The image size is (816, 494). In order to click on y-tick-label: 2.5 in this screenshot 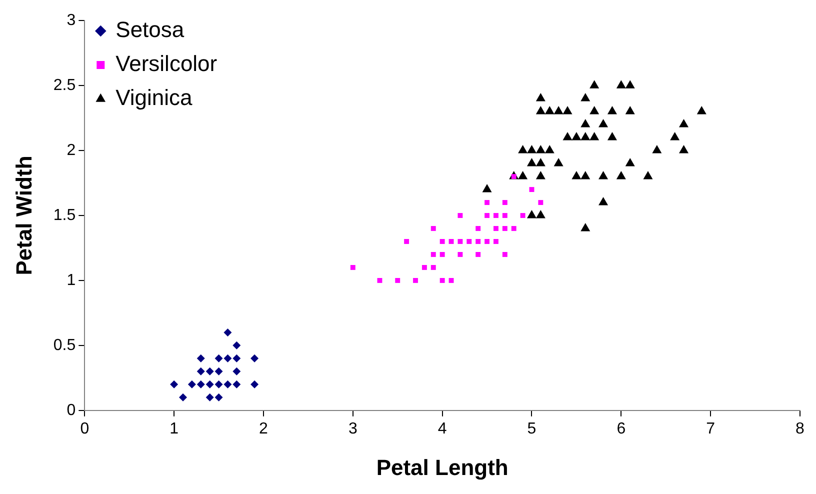, I will do `click(64, 85)`.